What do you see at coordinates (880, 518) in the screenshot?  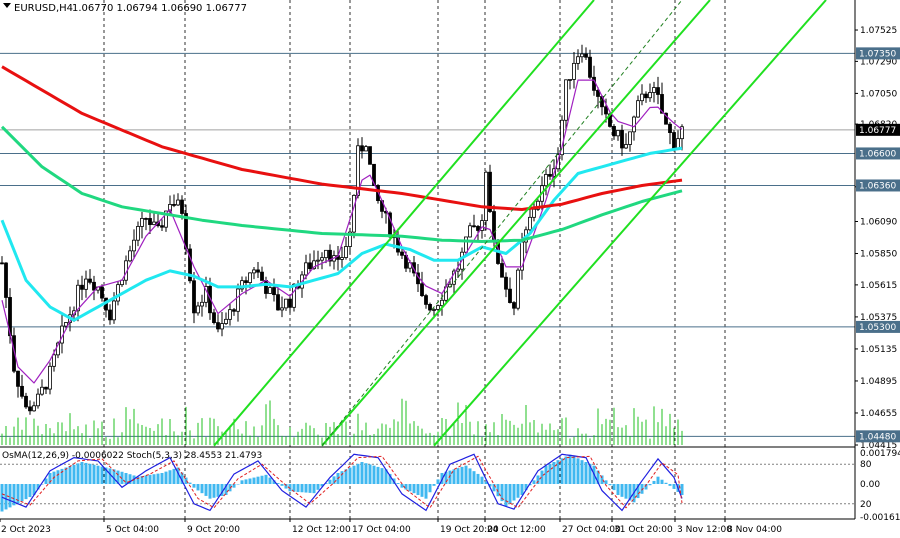 I see `oscillator-tick-label: -0.0016161` at bounding box center [880, 518].